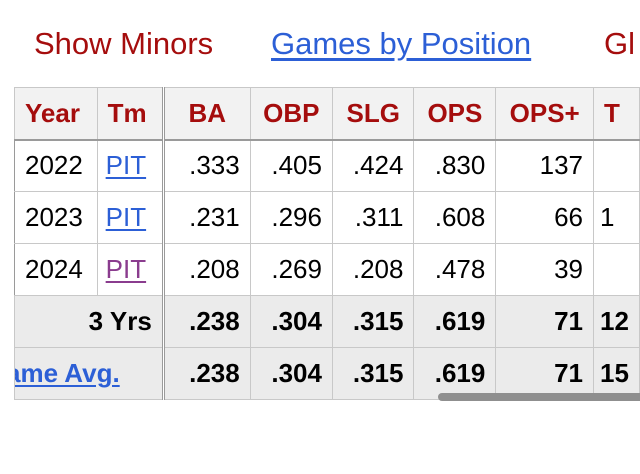 Image resolution: width=640 pixels, height=474 pixels. I want to click on t-cell: 12, so click(616, 321).